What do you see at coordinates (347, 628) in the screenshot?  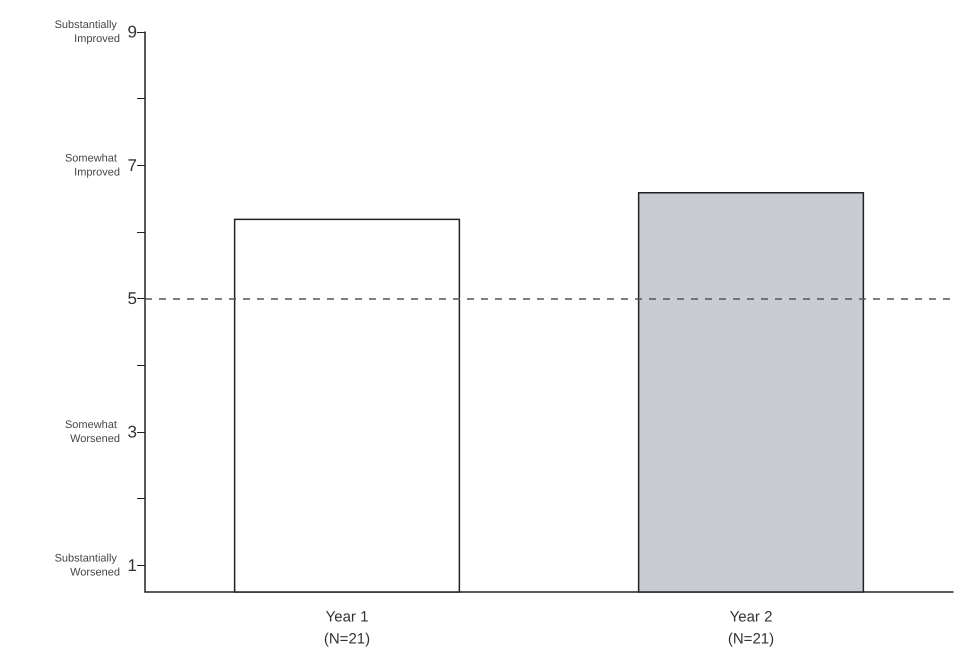 I see `x-tick-label: Year 1 (N=21)` at bounding box center [347, 628].